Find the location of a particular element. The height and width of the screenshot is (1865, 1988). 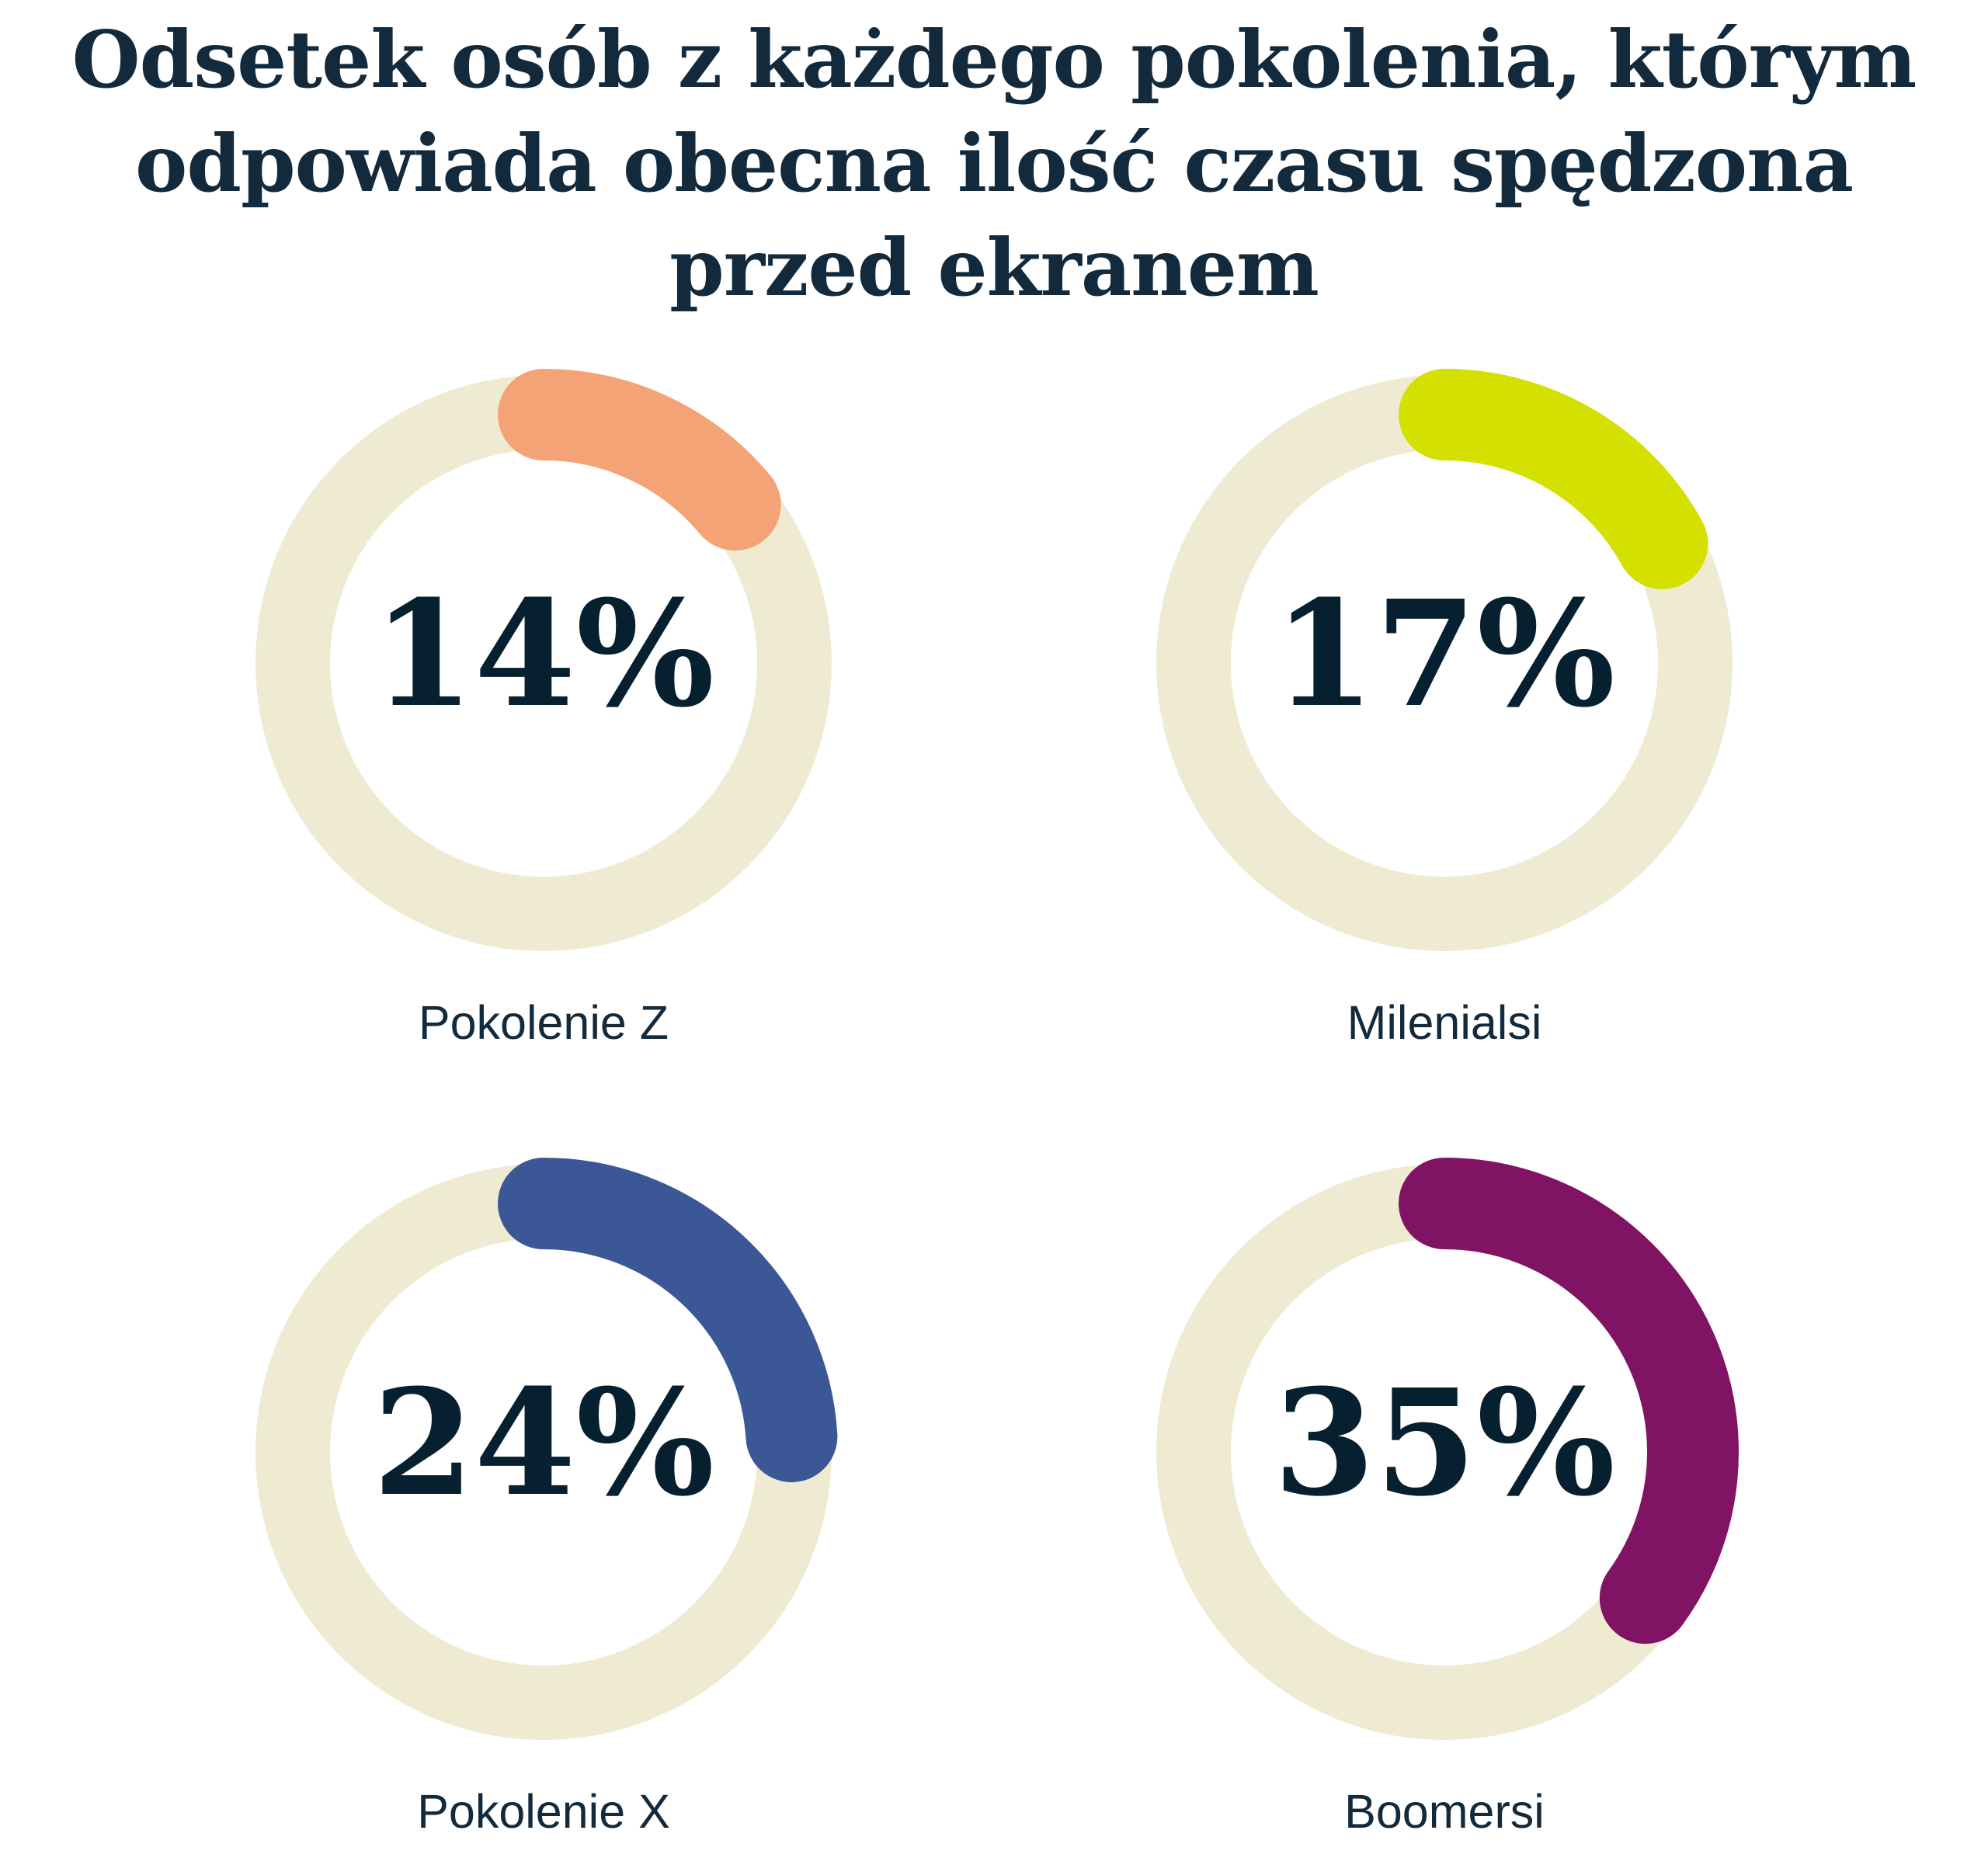

donut-category-label: Boomersi is located at coordinates (1444, 1811).